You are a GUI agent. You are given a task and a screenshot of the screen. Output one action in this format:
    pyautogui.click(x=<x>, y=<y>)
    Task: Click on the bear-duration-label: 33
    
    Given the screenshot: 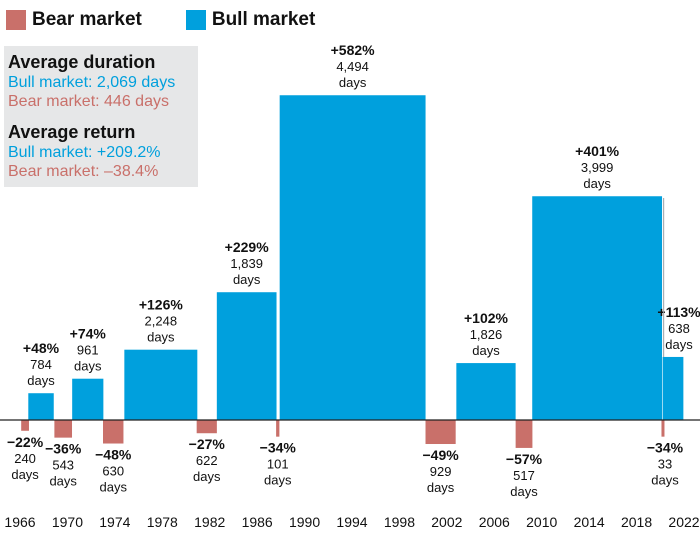 What is the action you would take?
    pyautogui.click(x=665, y=464)
    